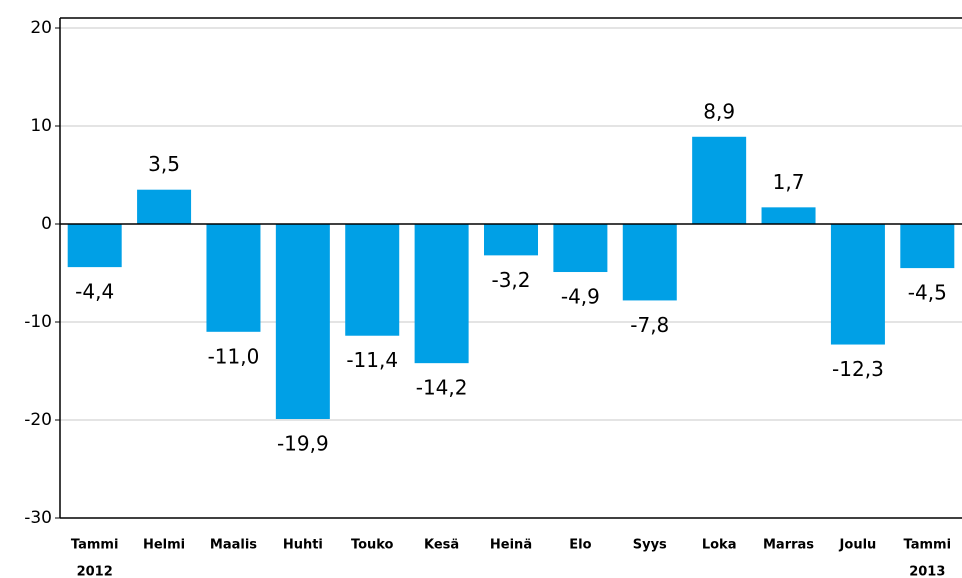 This screenshot has height=578, width=962. Describe the element at coordinates (788, 545) in the screenshot. I see `x-tick-label: Marras` at that location.